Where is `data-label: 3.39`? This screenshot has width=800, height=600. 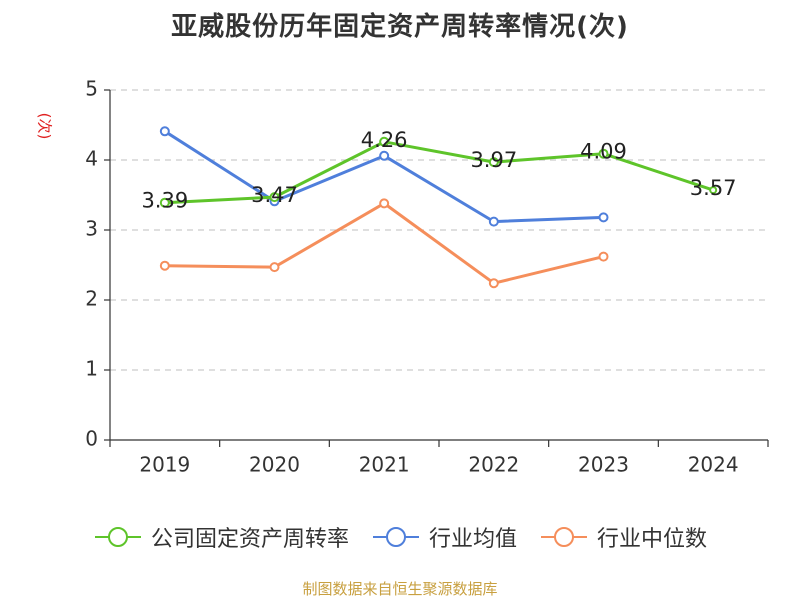
data-label: 3.39 is located at coordinates (164, 201).